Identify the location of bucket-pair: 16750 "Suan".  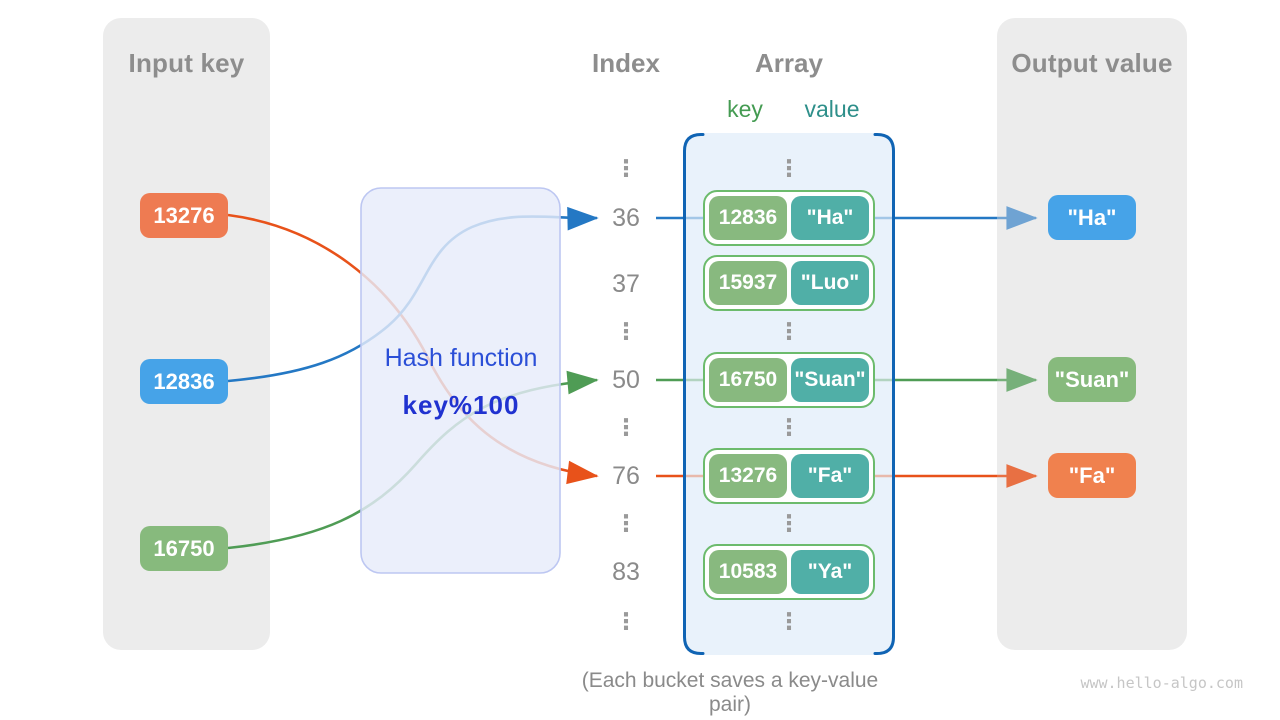
(789, 380).